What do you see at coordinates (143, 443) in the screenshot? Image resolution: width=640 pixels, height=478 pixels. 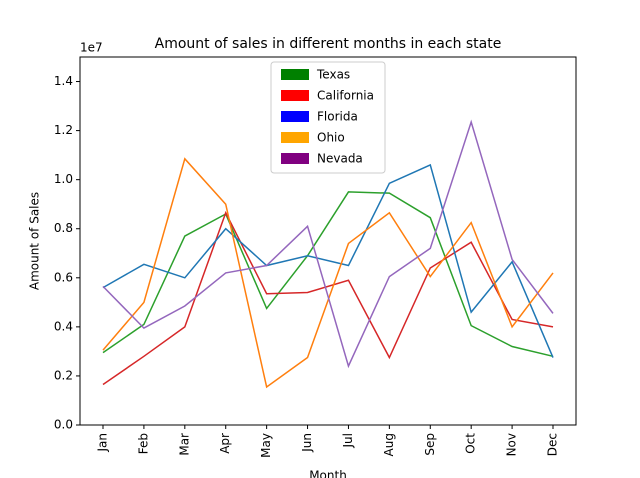 I see `x-tick-label: Feb` at bounding box center [143, 443].